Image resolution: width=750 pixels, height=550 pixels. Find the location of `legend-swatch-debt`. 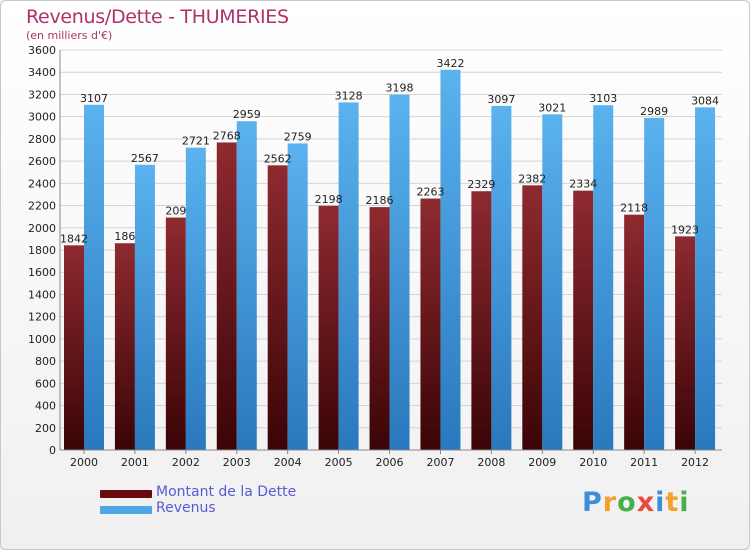

legend-swatch-debt is located at coordinates (126, 494).